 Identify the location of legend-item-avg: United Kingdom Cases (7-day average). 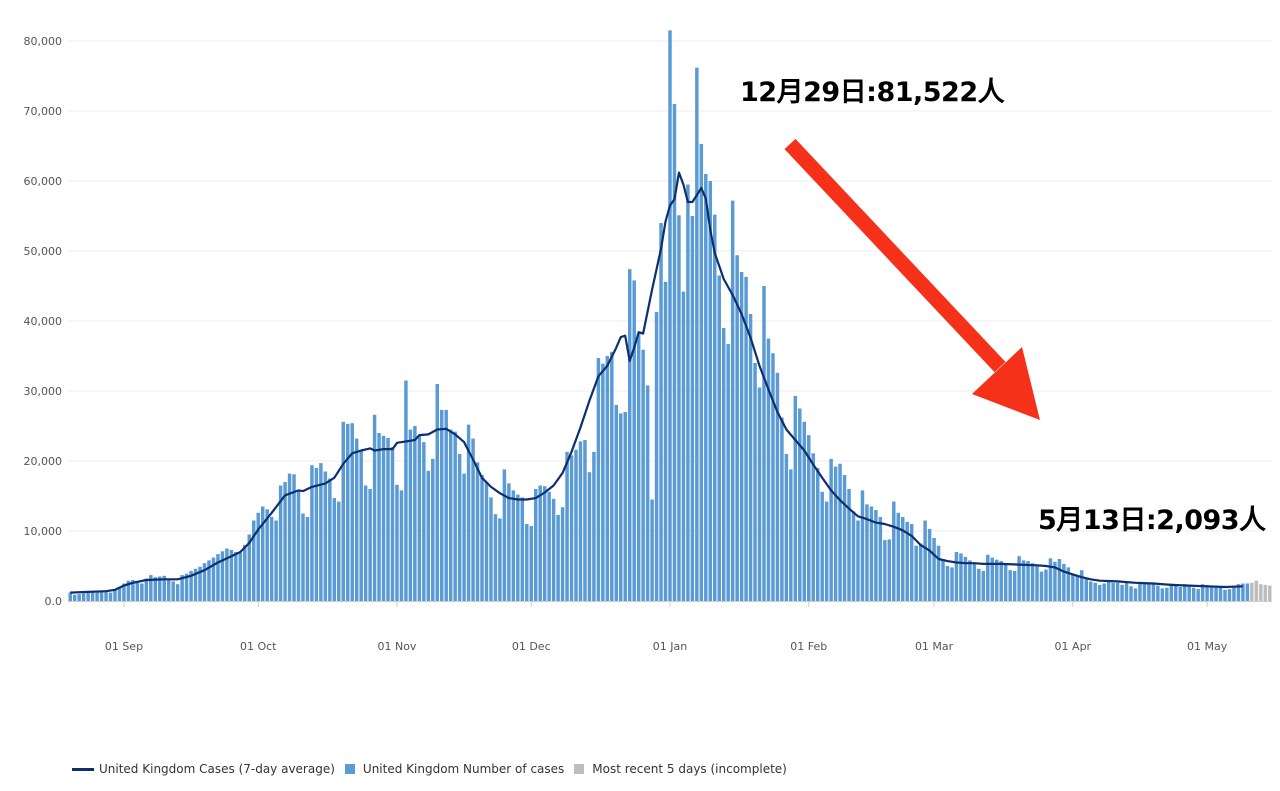
(203, 769).